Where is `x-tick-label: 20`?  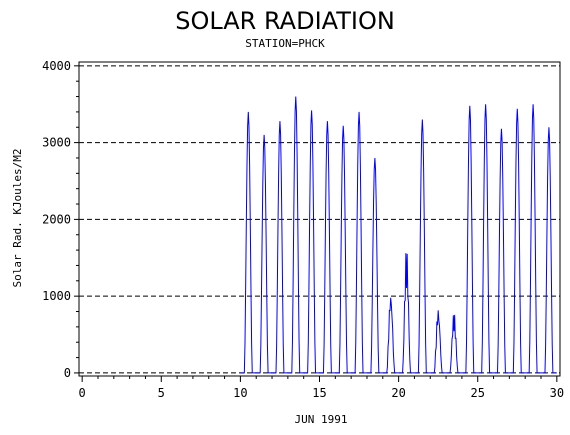 x-tick-label: 20 is located at coordinates (398, 393).